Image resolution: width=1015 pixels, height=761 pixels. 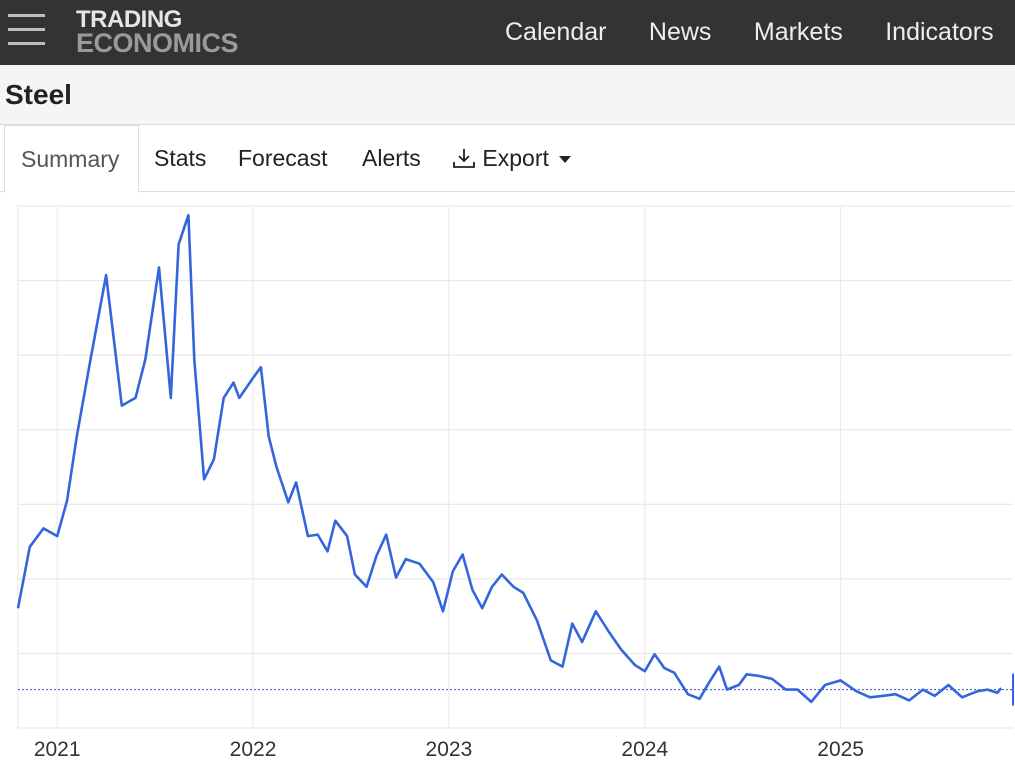 I want to click on logo-line1: TRADING, so click(x=129, y=19).